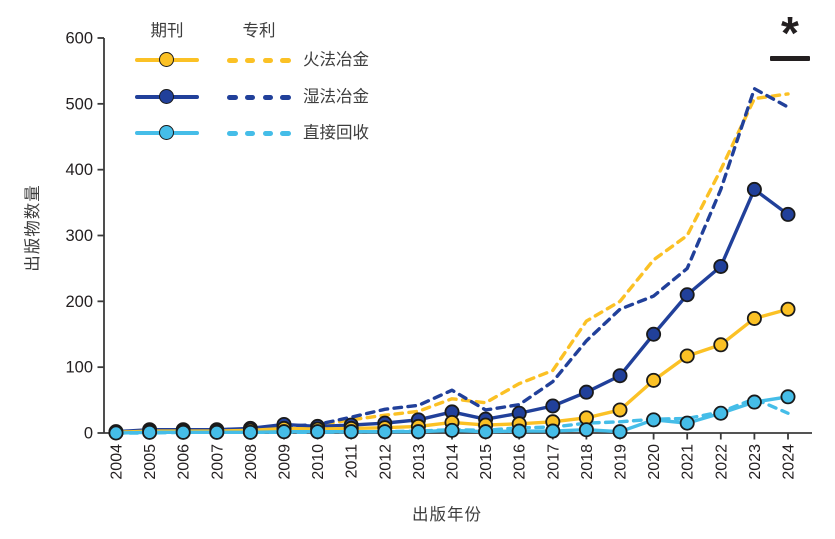 This screenshot has width=835, height=539. I want to click on x-tick-label: 2014, so click(453, 462).